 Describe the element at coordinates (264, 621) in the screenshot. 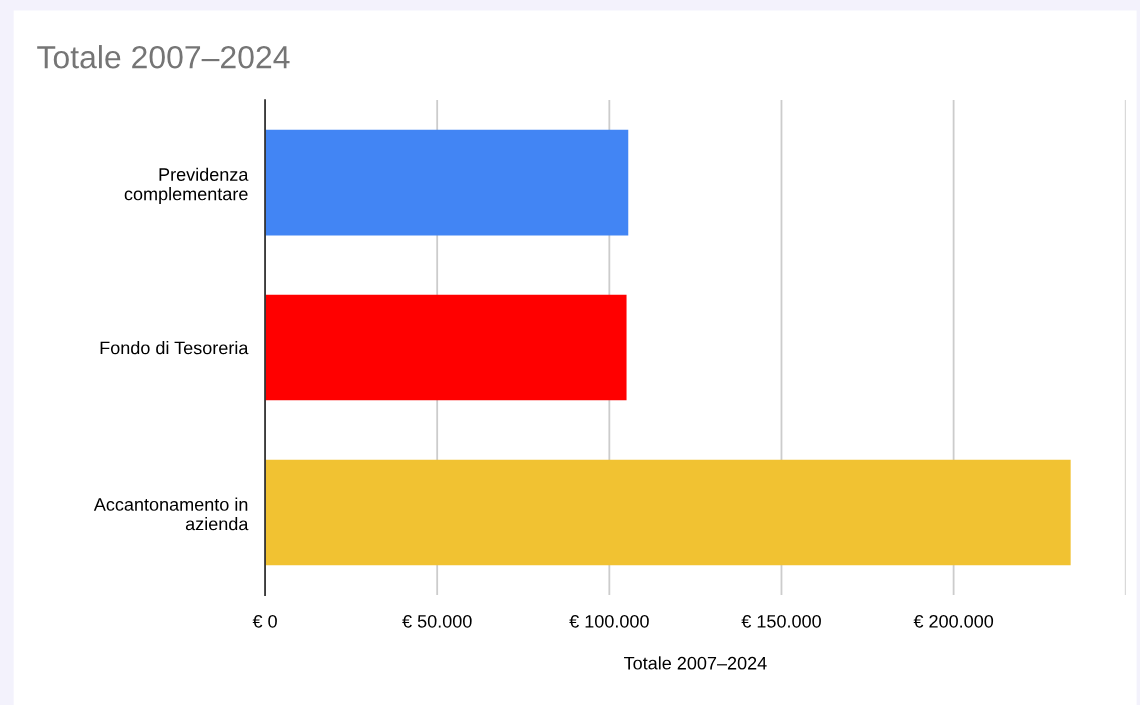

I see `x-tick-label: € 0` at that location.